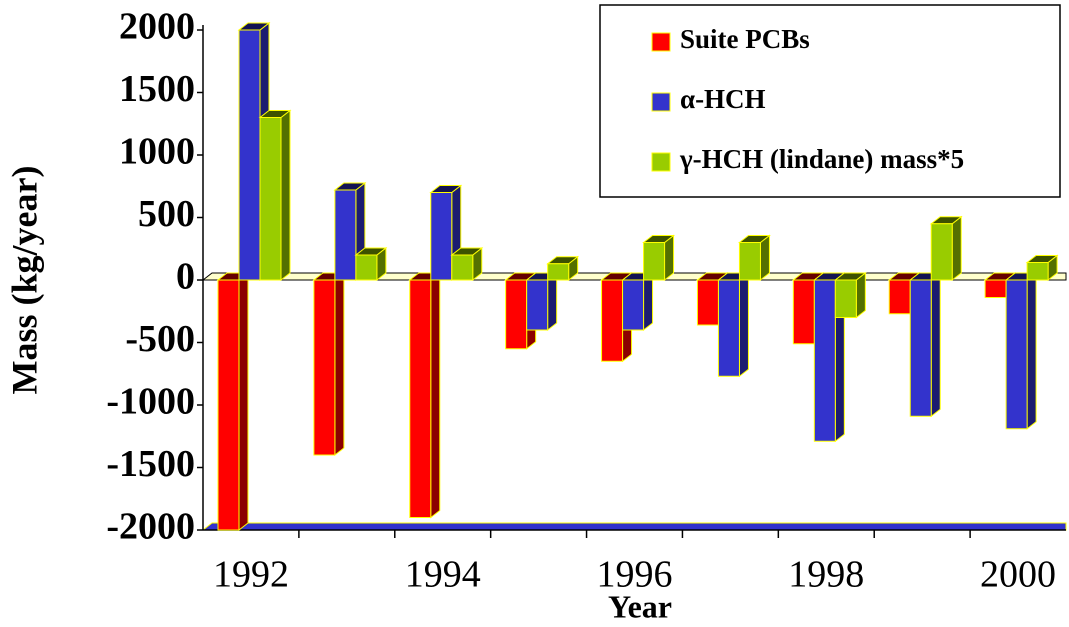 The image size is (1069, 627). What do you see at coordinates (150, 464) in the screenshot?
I see `y-tick-label: -1500` at bounding box center [150, 464].